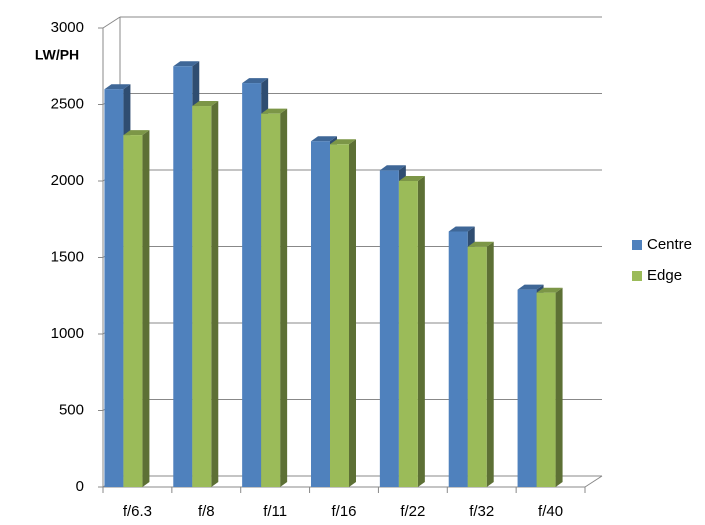 The height and width of the screenshot is (525, 705). Describe the element at coordinates (57, 55) in the screenshot. I see `y-axis-label: LW/PH` at that location.